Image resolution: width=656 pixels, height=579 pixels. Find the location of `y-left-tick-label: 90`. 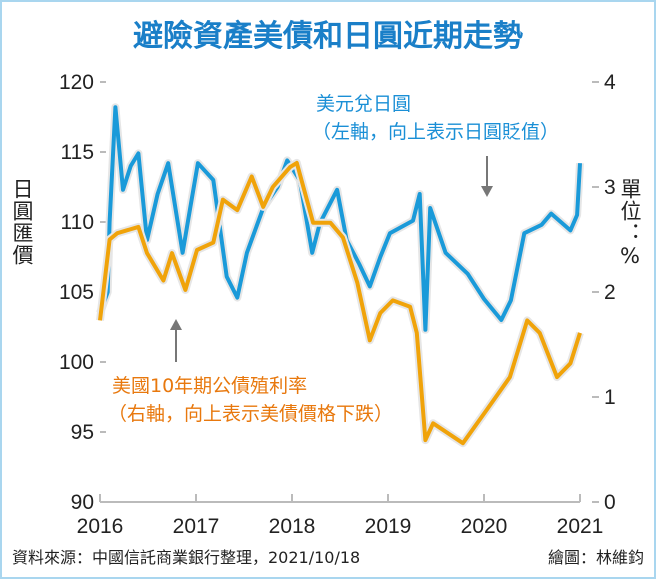

y-left-tick-label: 90 is located at coordinates (82, 502).